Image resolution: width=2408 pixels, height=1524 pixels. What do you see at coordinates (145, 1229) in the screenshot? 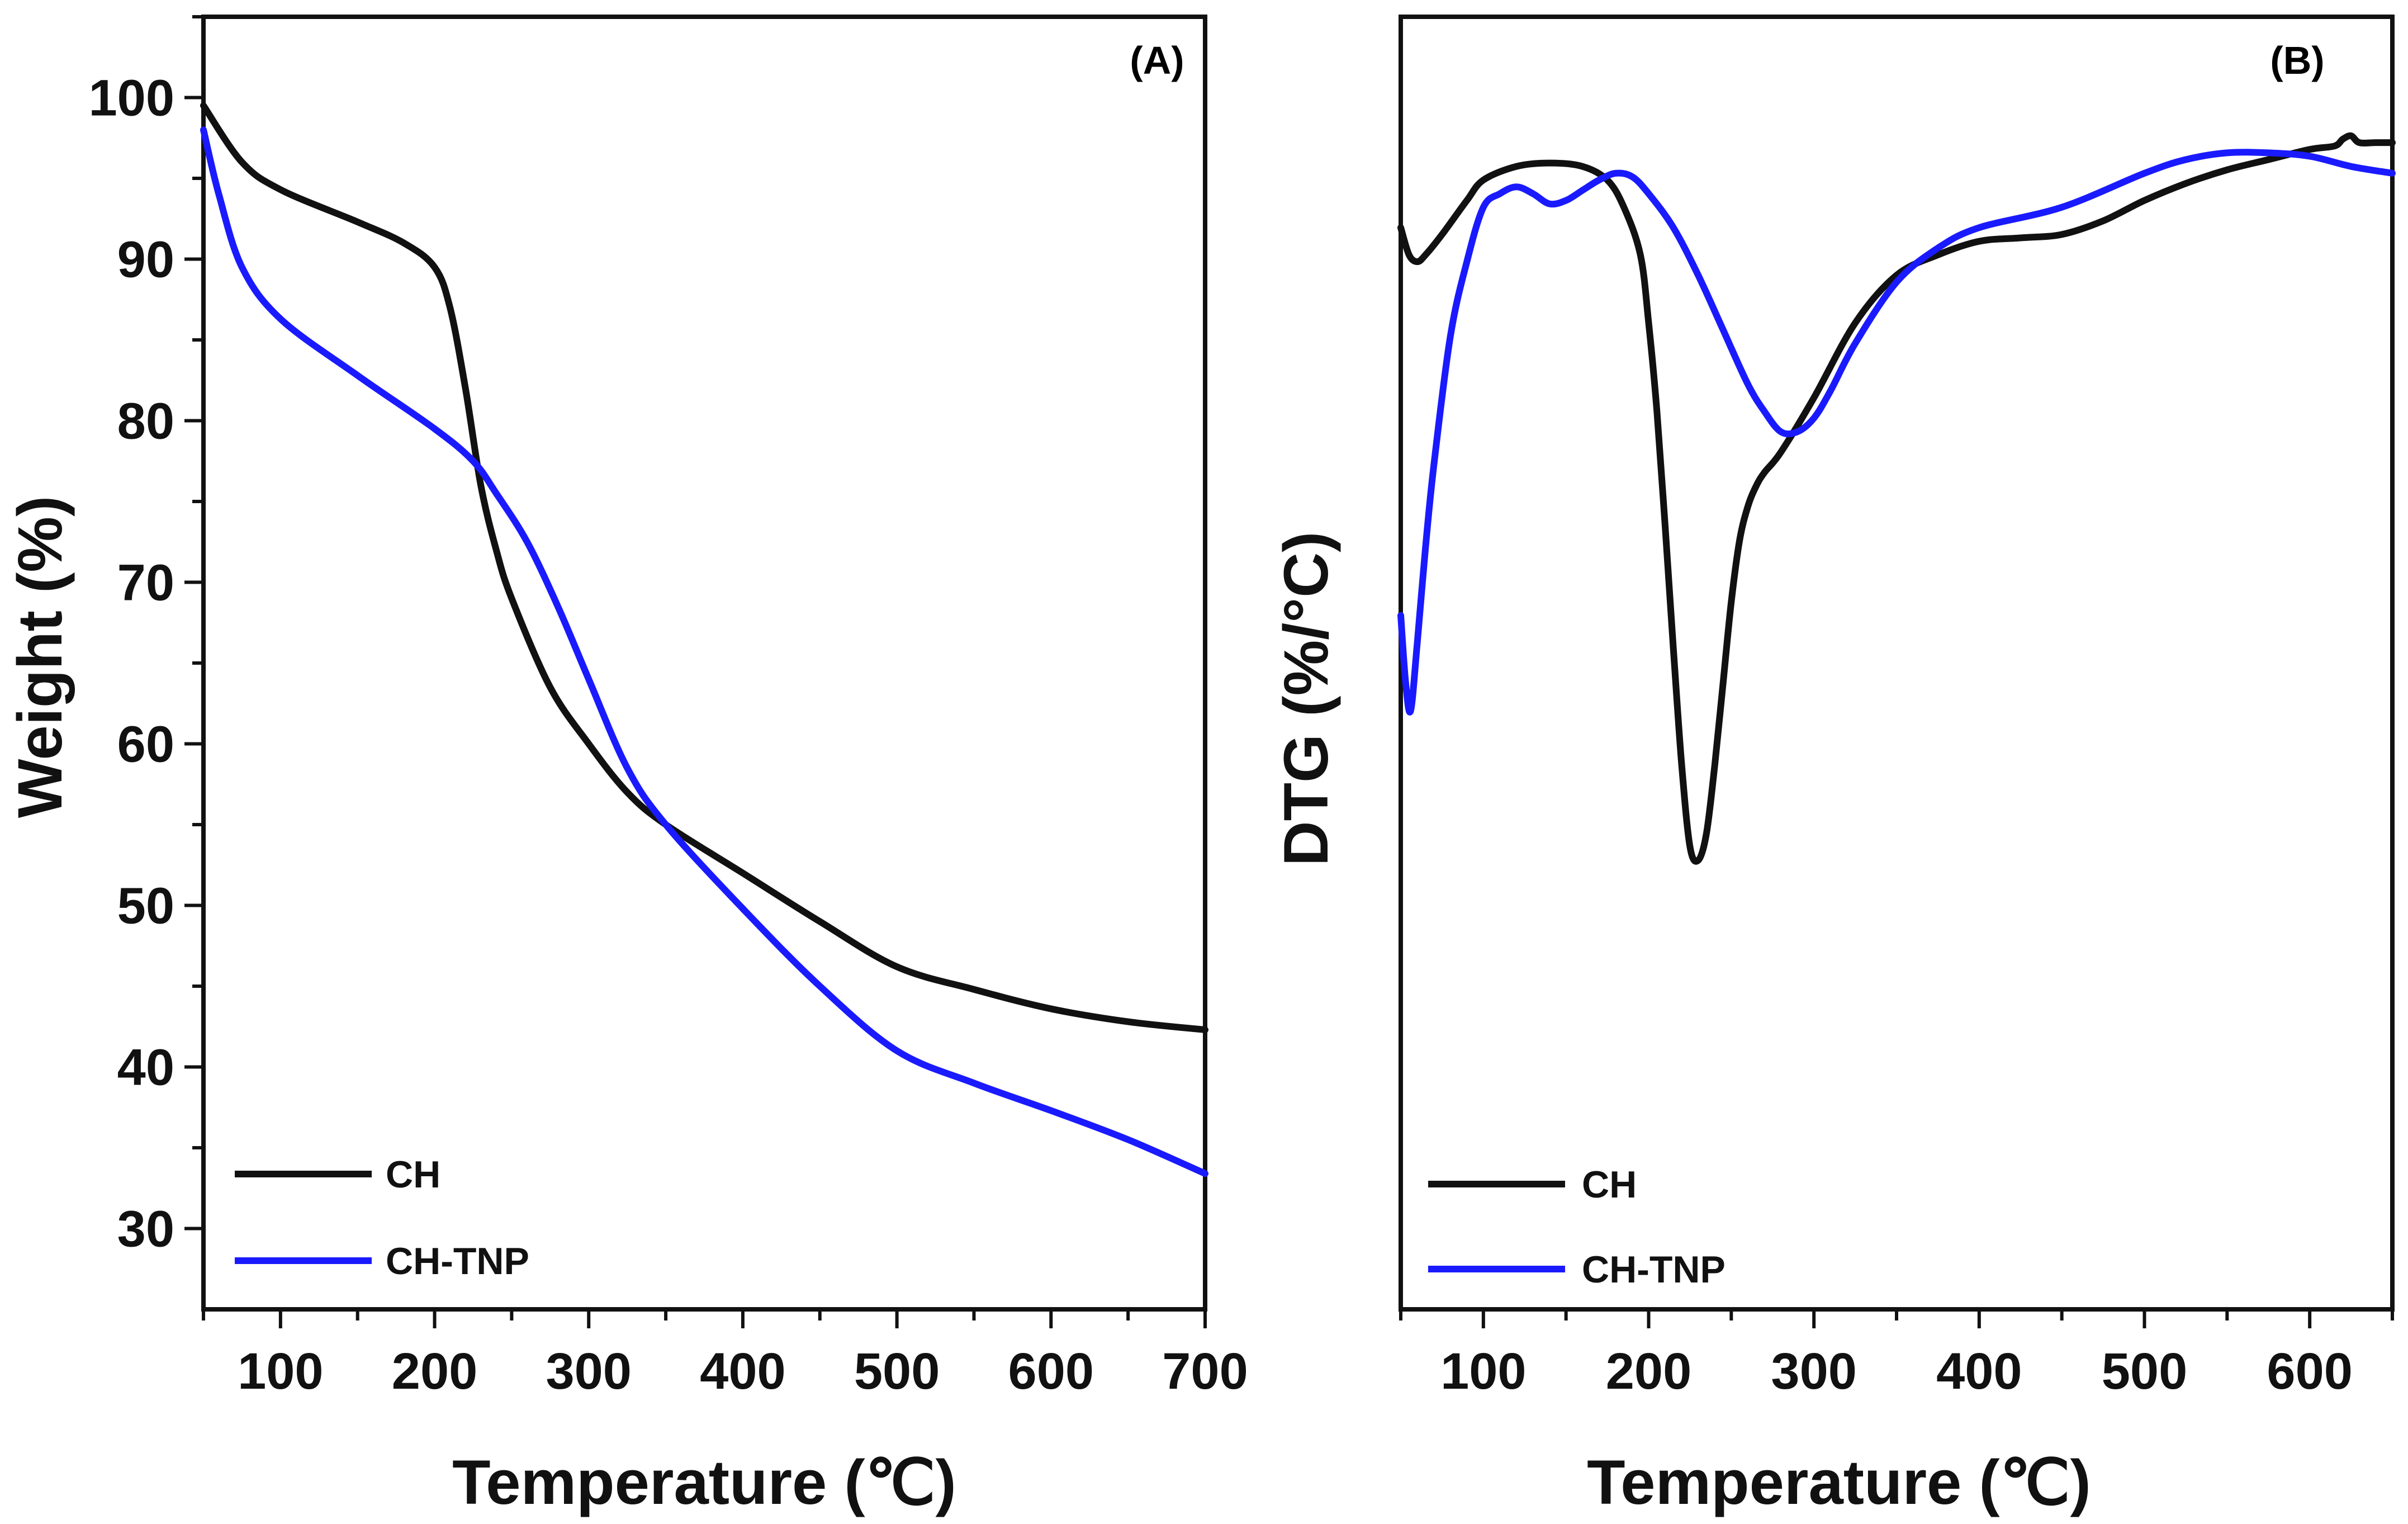
I see `panel-a-y-tick-label: 30` at bounding box center [145, 1229].